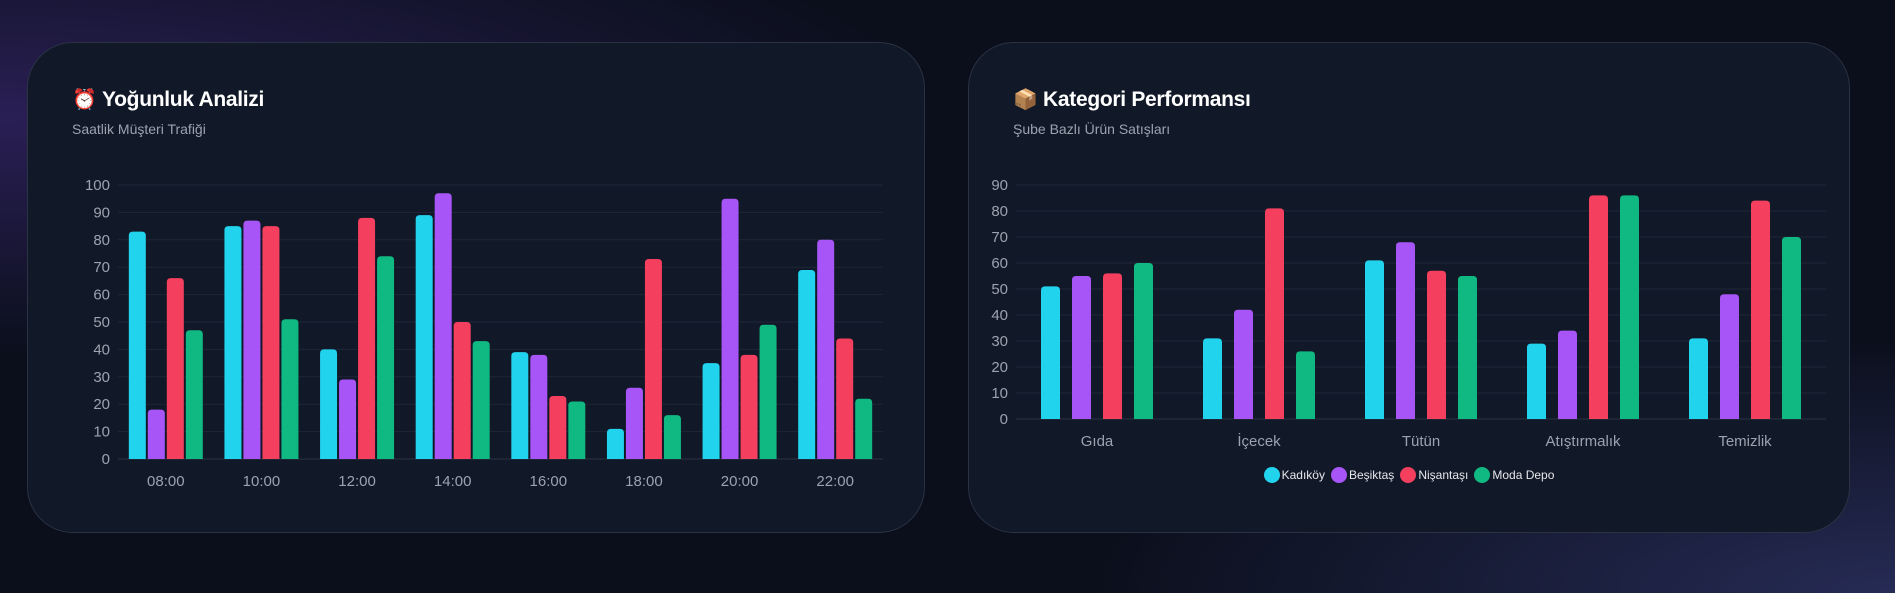  I want to click on card-title-text: Yoğunluk Analizi, so click(183, 99).